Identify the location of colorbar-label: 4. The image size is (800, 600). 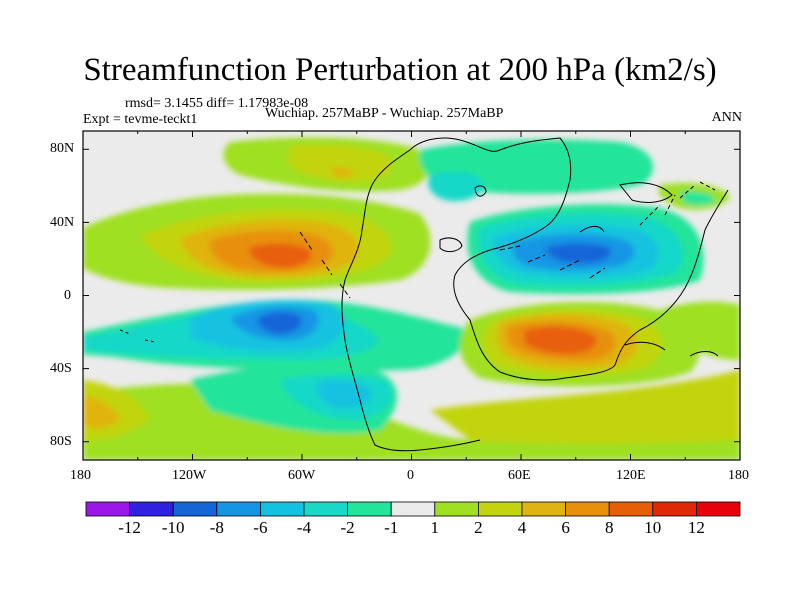
(522, 527).